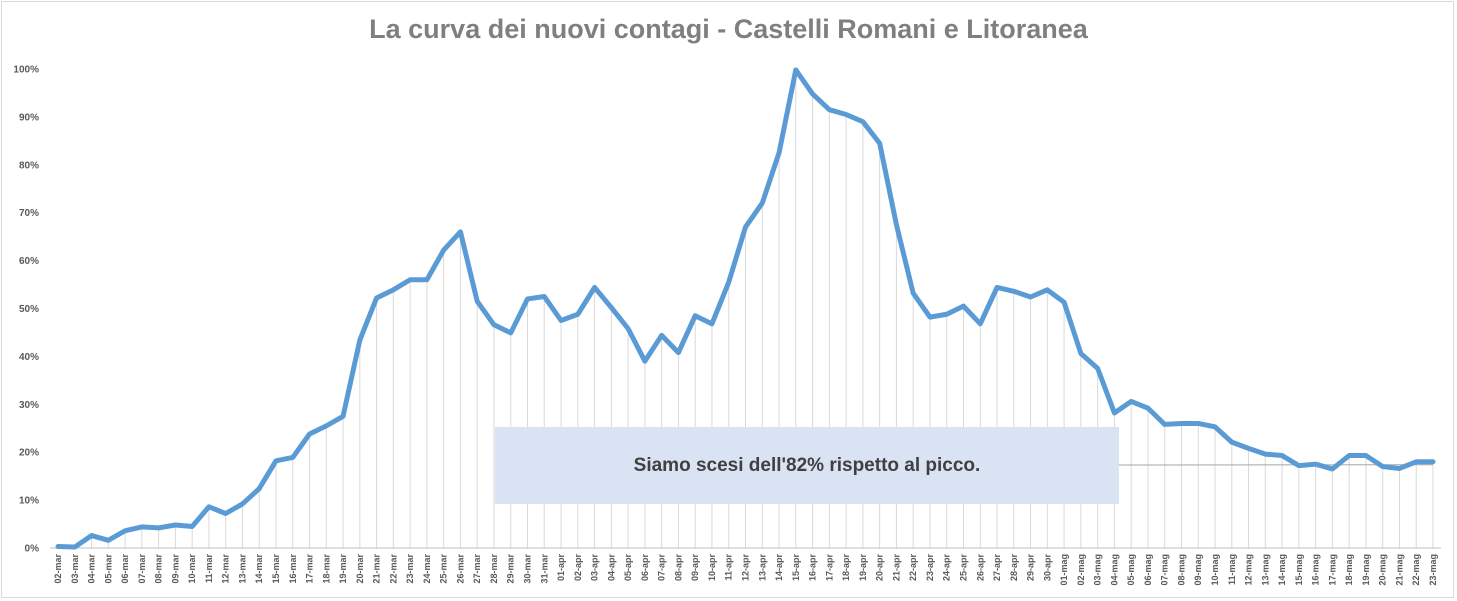 The image size is (1457, 601). What do you see at coordinates (29, 453) in the screenshot?
I see `y-tick-label: 20%` at bounding box center [29, 453].